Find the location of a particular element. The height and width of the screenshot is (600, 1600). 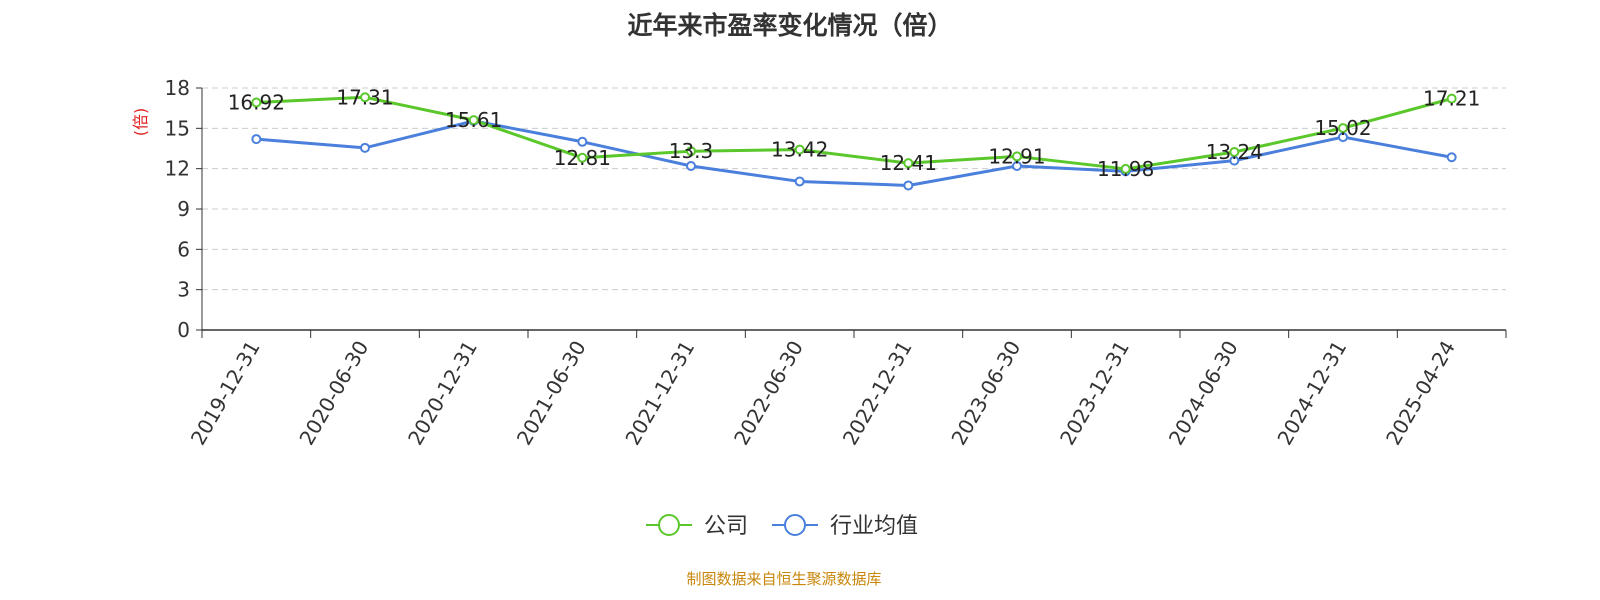

data-label: 12.91 is located at coordinates (1016, 156).